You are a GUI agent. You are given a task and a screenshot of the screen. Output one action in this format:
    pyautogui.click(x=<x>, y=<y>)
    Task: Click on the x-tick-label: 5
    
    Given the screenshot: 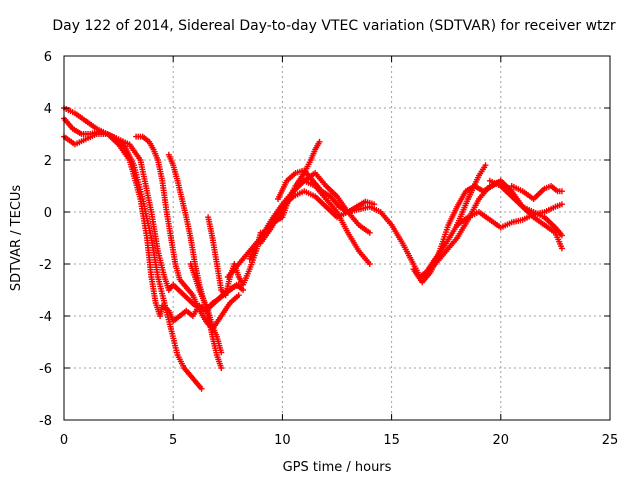 What is the action you would take?
    pyautogui.click(x=173, y=440)
    